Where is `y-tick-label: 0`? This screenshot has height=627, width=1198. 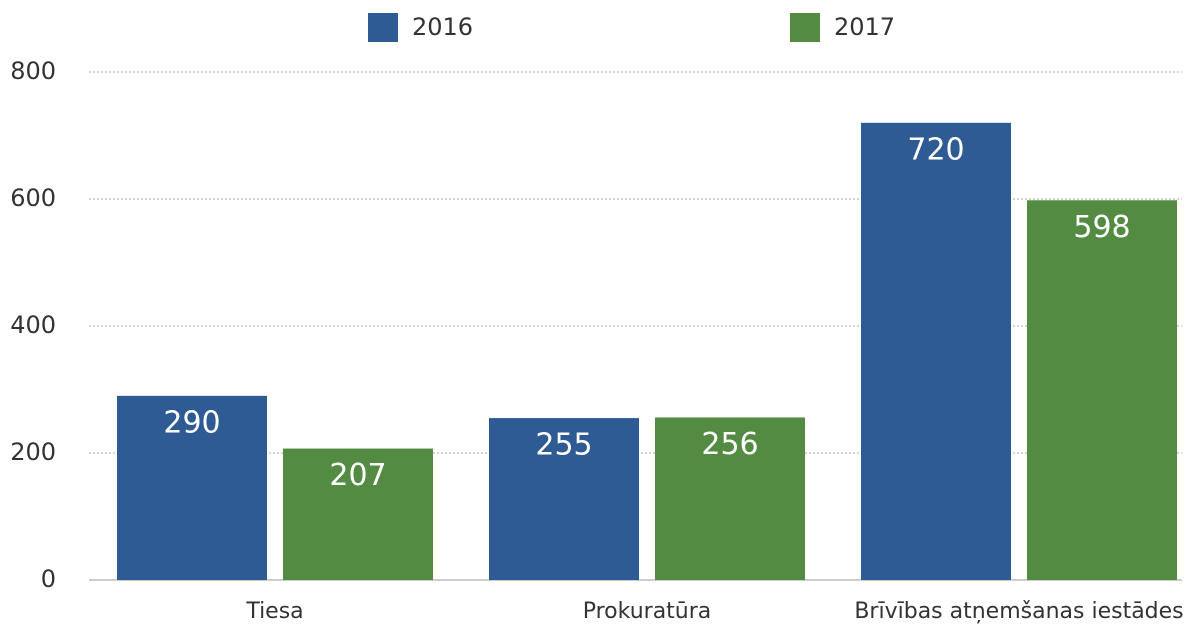 y-tick-label: 0 is located at coordinates (48, 579).